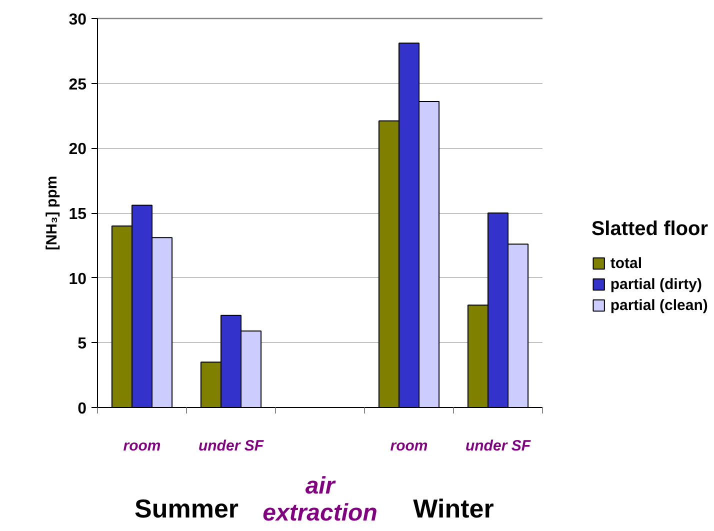  I want to click on legend-title: Slatted floor, so click(649, 229).